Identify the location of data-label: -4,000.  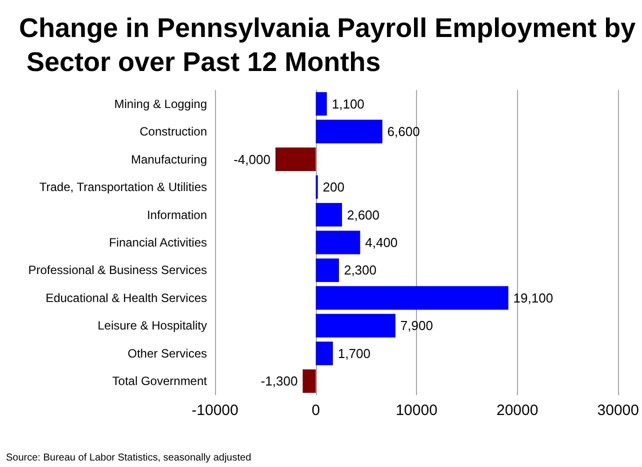
(252, 159).